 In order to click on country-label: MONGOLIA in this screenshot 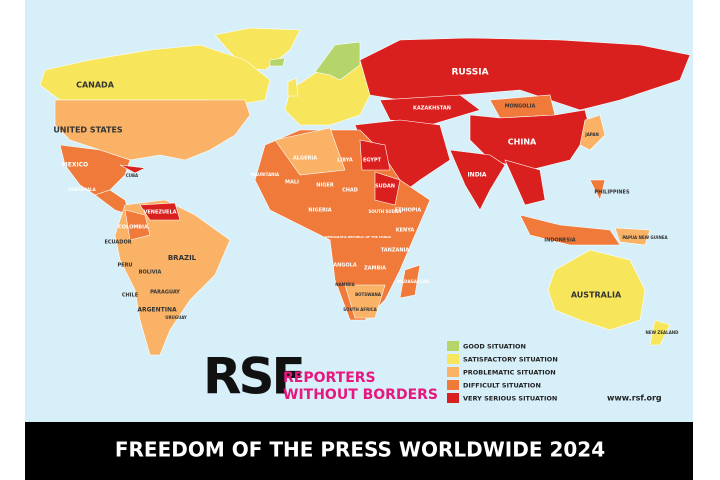, I will do `click(520, 107)`.